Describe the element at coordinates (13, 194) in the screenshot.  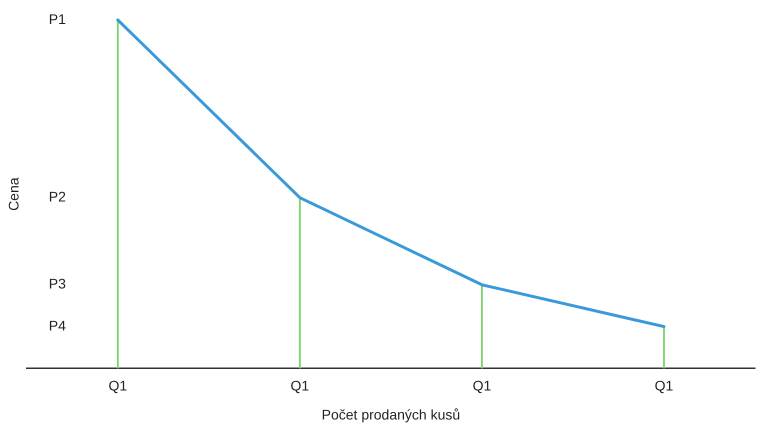
I see `y-axis-title: Cena` at that location.